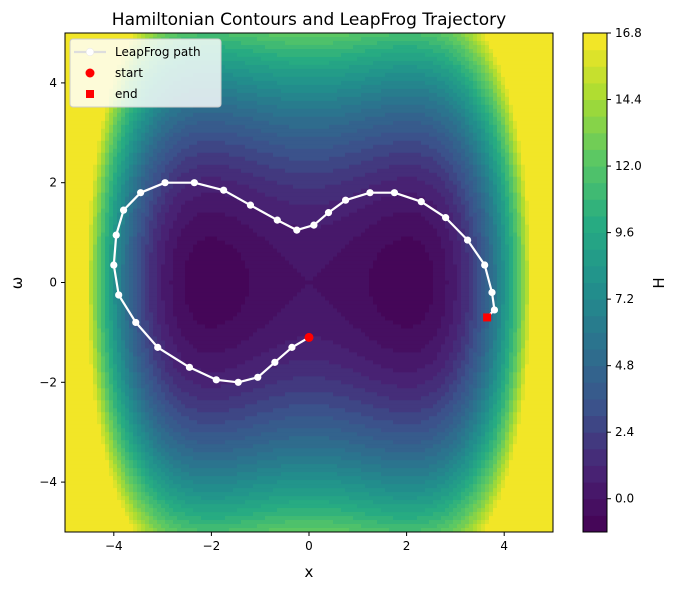 The height and width of the screenshot is (590, 681). I want to click on colorbar-frame, so click(595, 282).